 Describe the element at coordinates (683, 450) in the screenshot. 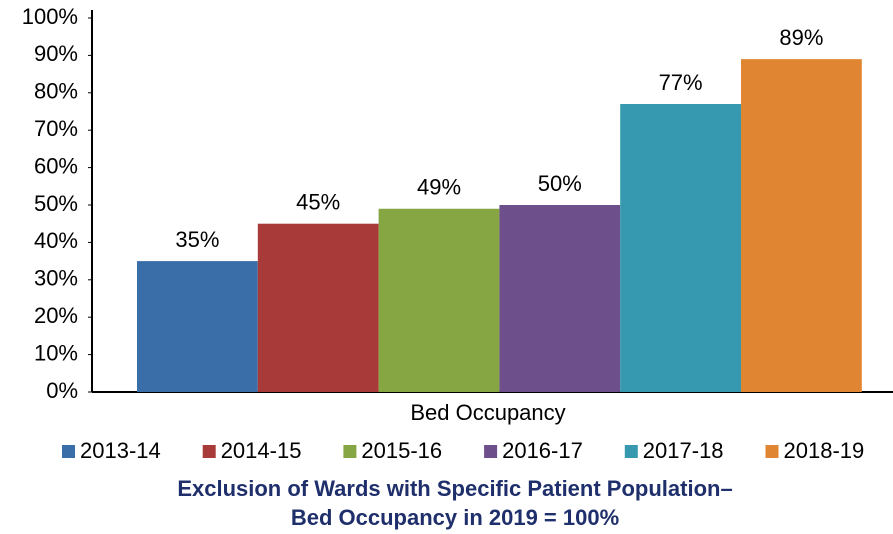

I see `legend-label: 2017-18` at that location.